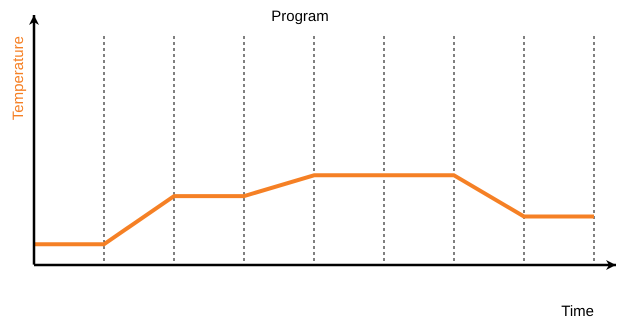 This screenshot has height=329, width=634. Describe the element at coordinates (577, 311) in the screenshot. I see `x-axis-title: Time` at that location.